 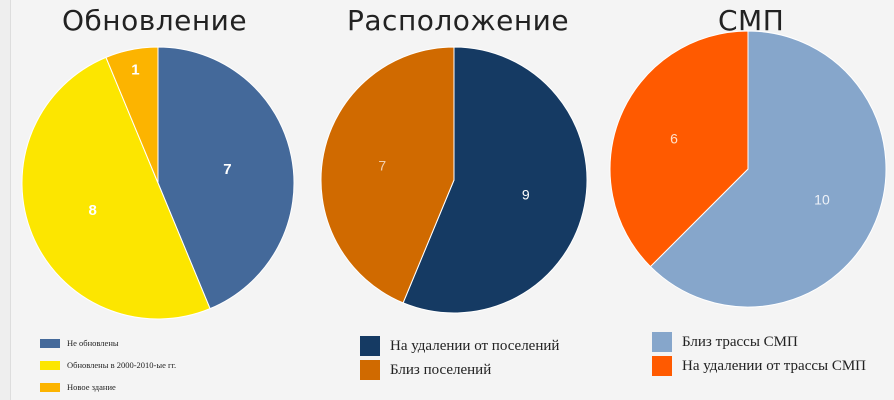 What do you see at coordinates (227, 169) in the screenshot?
I see `pie-data-label-chart0-0: 7` at bounding box center [227, 169].